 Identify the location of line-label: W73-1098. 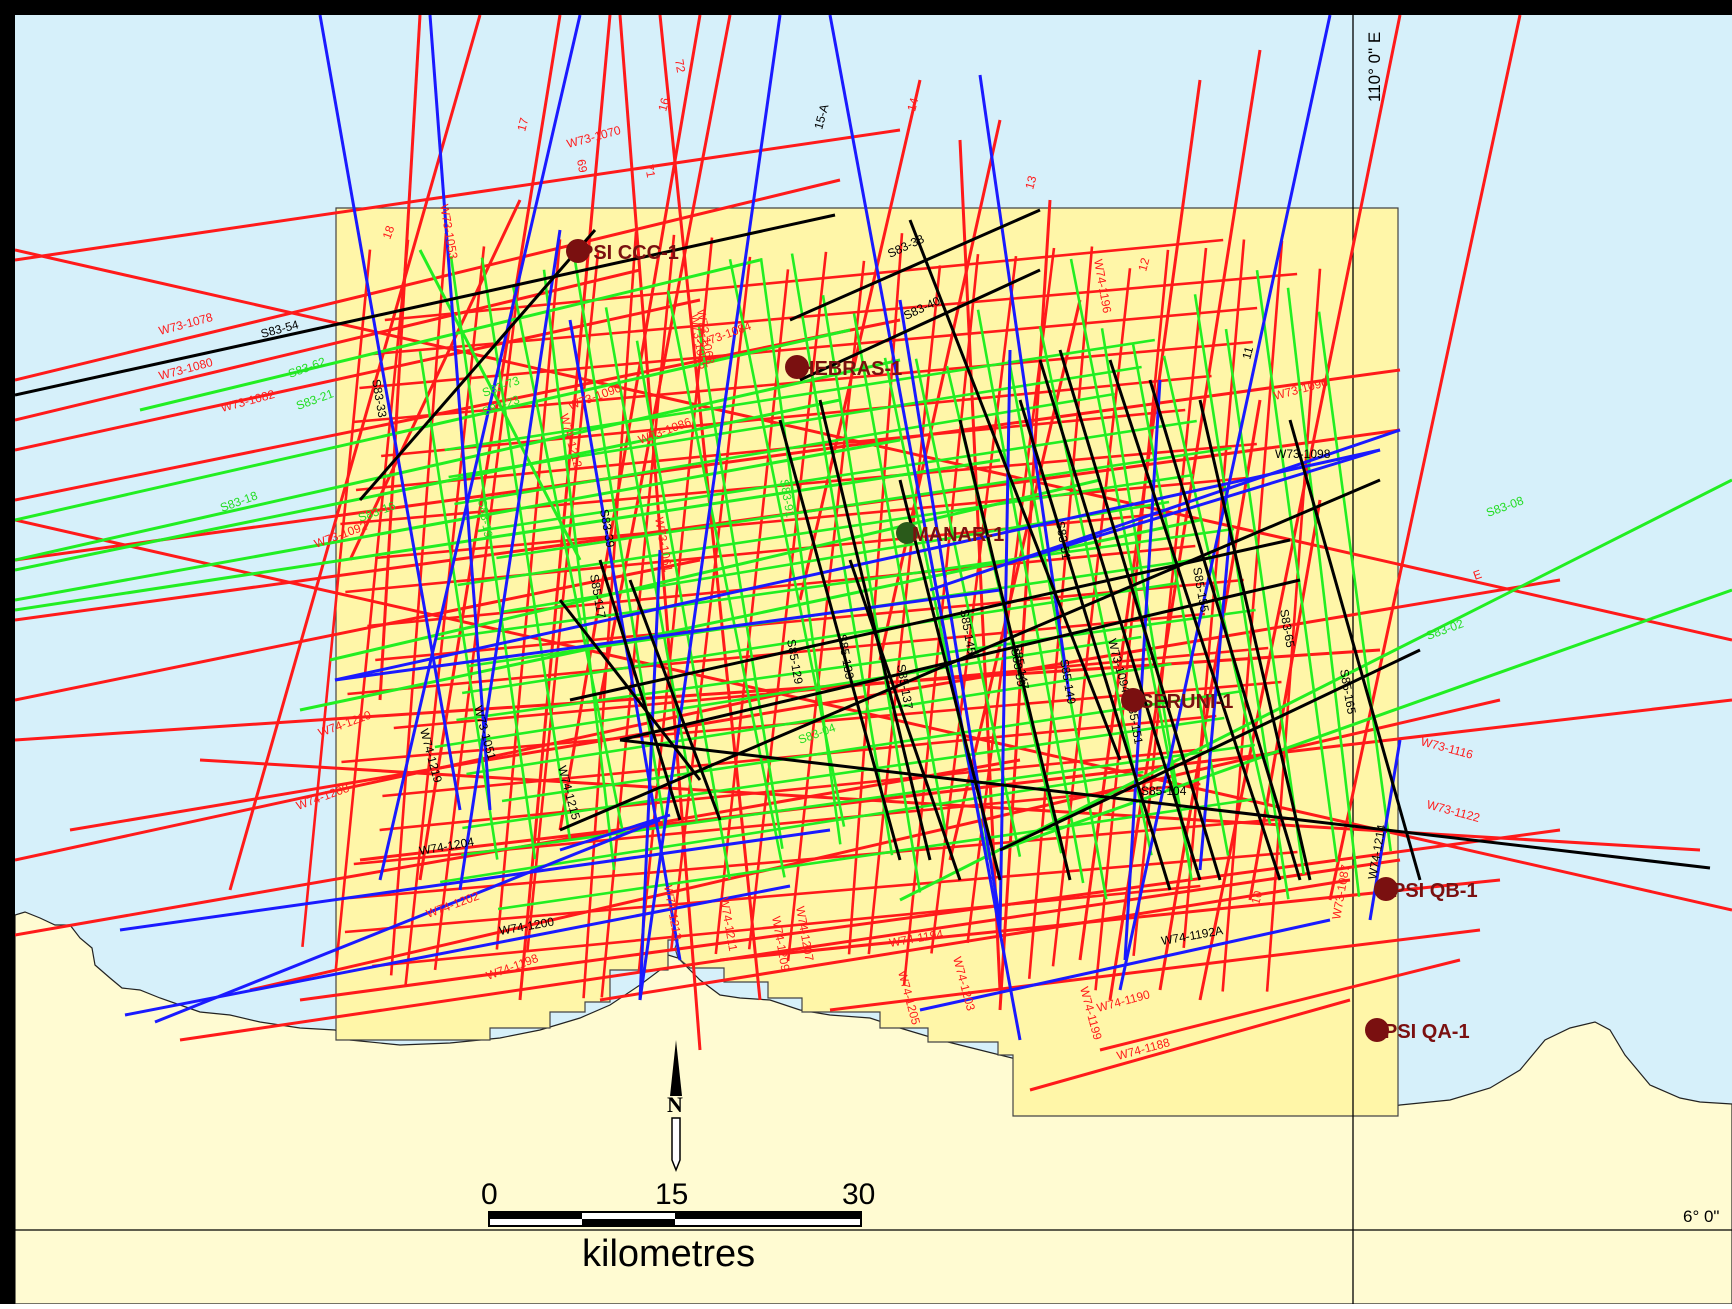
(1303, 454).